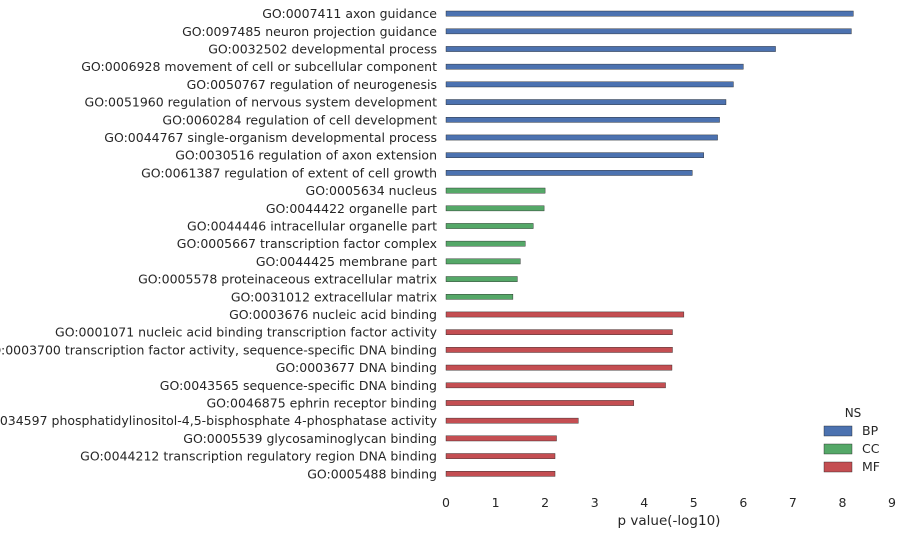  I want to click on legend-items-group: BP CC MF, so click(851, 448).